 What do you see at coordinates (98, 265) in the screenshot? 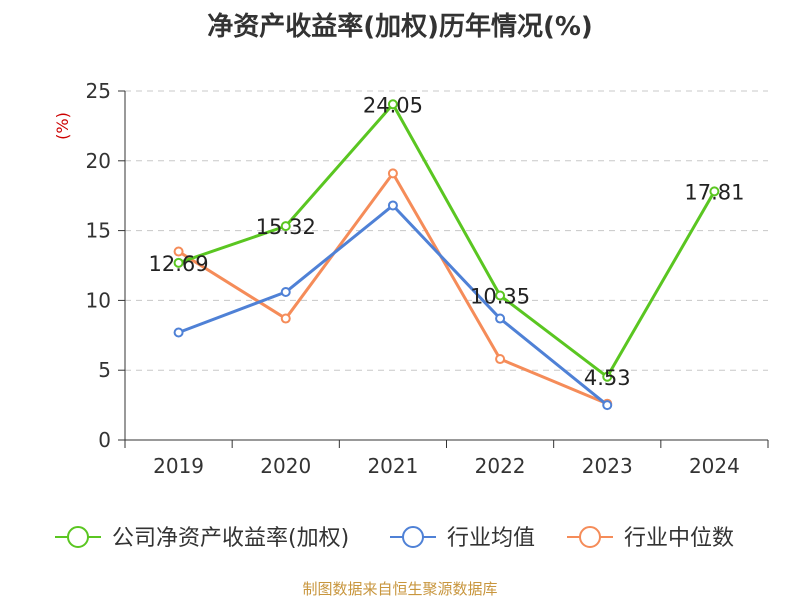
I see `y-tick-labels: 0 5 10 15 20 25` at bounding box center [98, 265].